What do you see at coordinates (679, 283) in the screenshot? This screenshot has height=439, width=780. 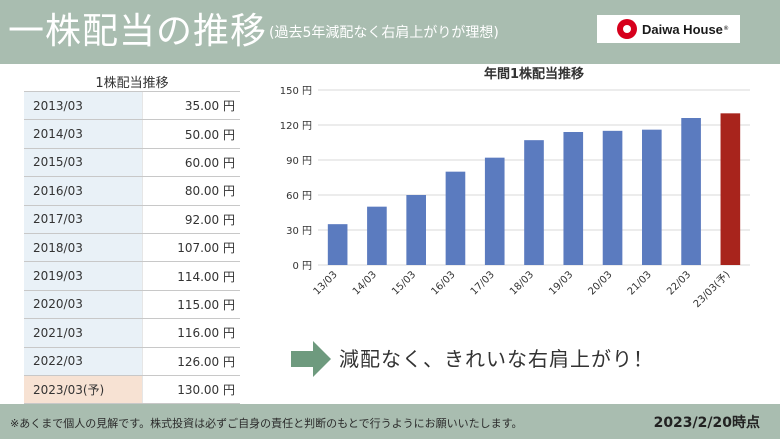 I see `x-tick-label: 22/03` at bounding box center [679, 283].